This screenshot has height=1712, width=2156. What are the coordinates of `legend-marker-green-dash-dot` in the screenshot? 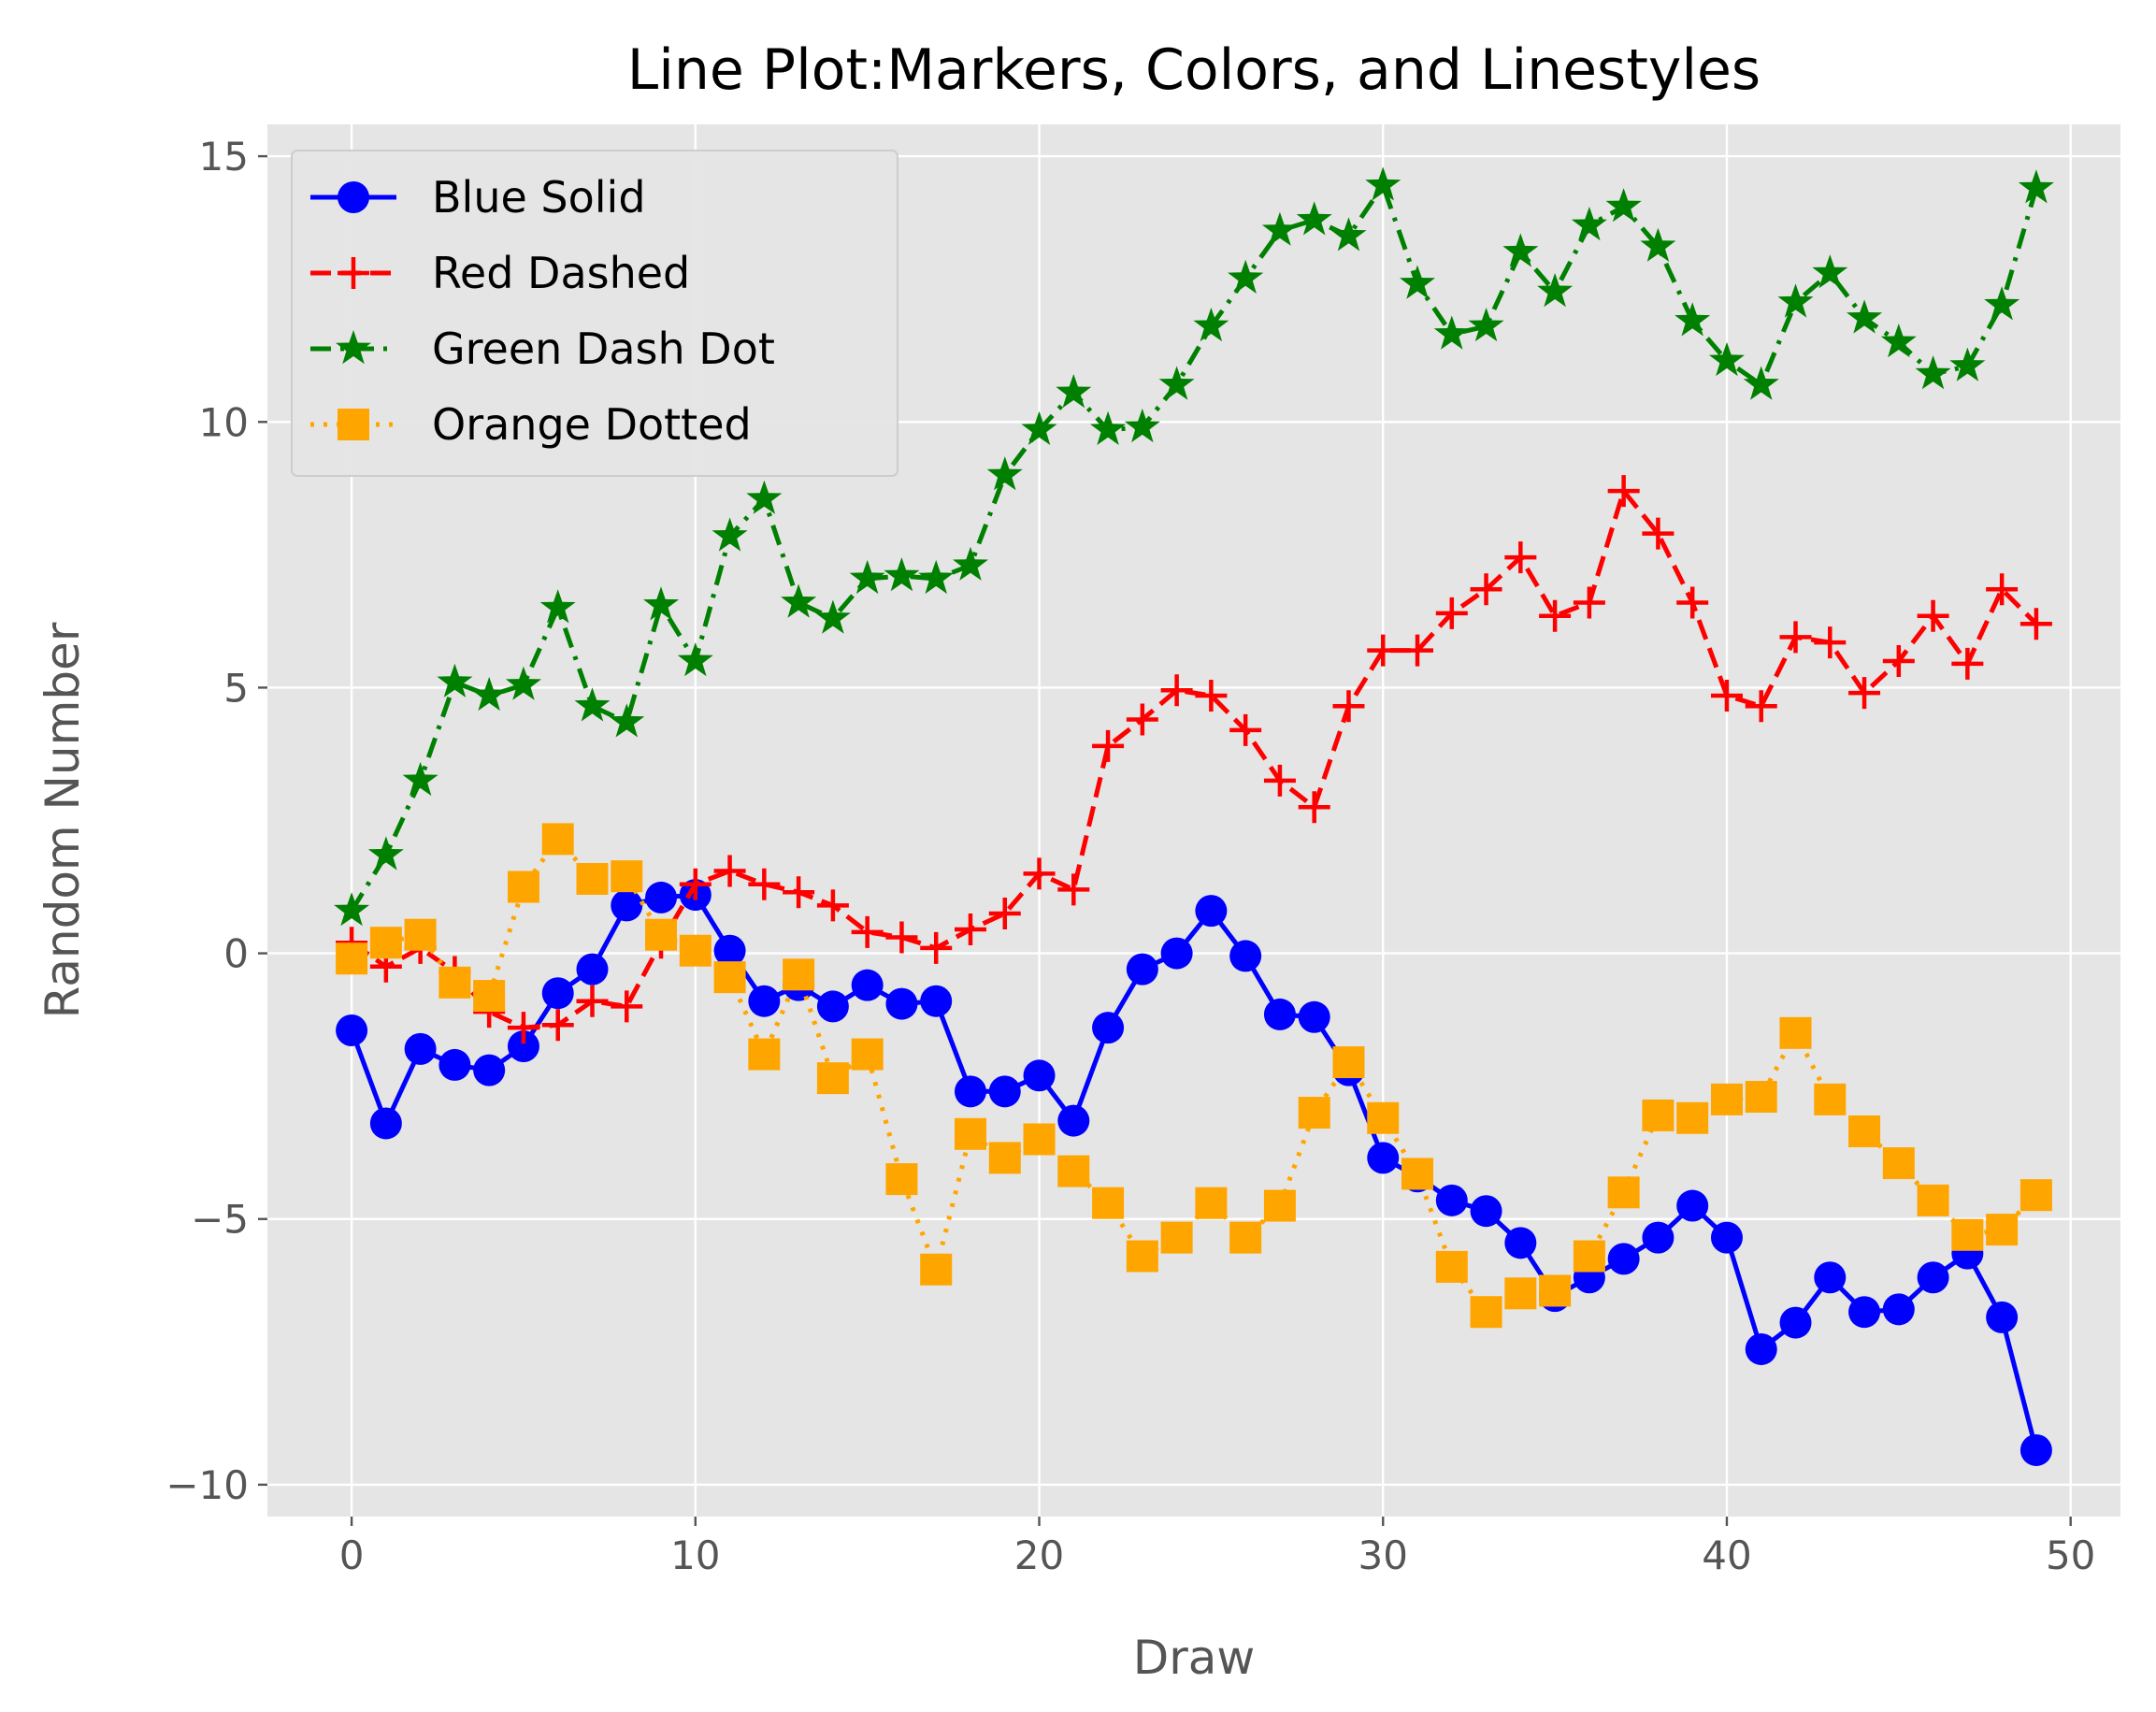 It's located at (353, 347).